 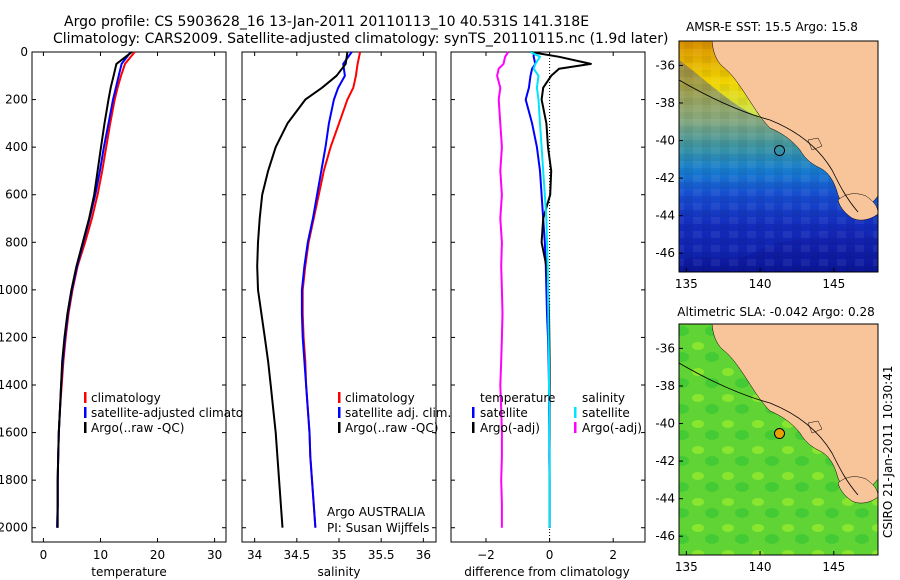 I want to click on legend-label-satellite-adj: satellite adj. clim., so click(x=398, y=413).